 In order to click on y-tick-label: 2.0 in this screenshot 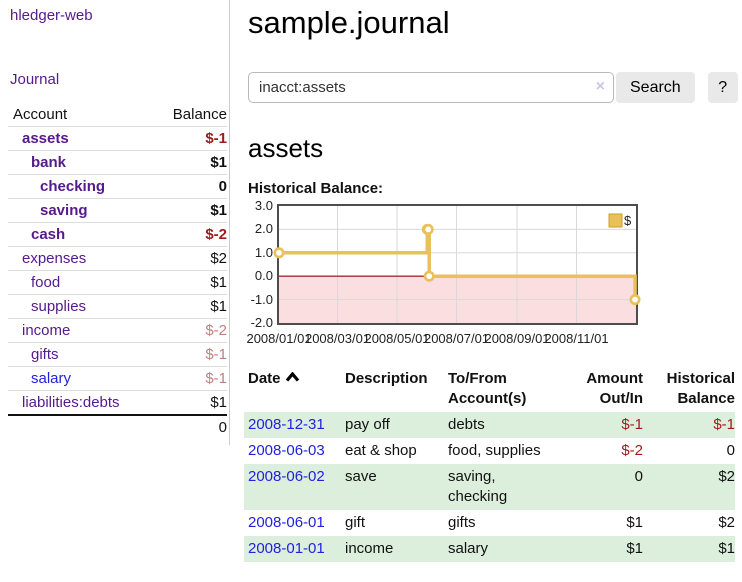, I will do `click(263, 229)`.